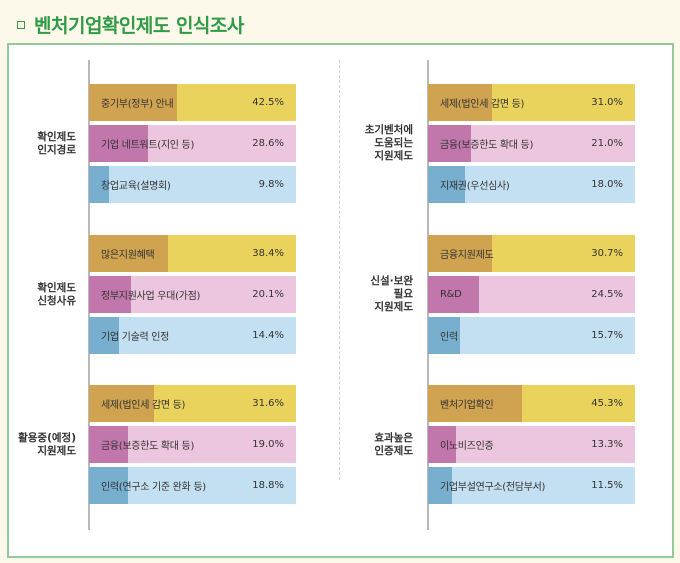  I want to click on group-label: 초기벤처에 도움되는 지원제도, so click(375, 143).